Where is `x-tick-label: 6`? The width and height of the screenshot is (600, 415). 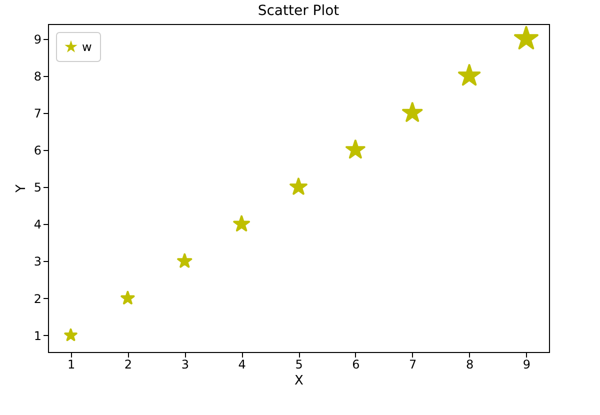
x-tick-label: 6 is located at coordinates (356, 365).